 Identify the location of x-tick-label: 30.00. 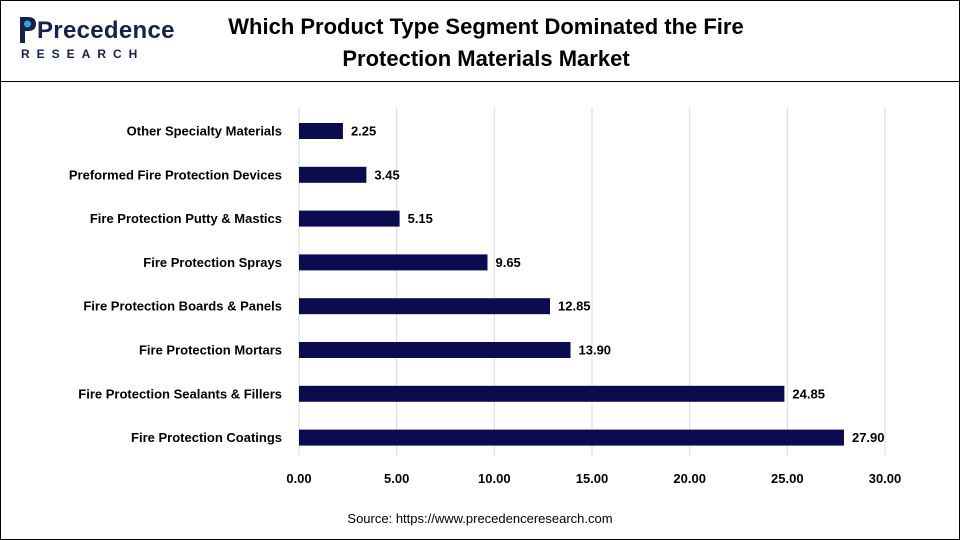
(885, 478).